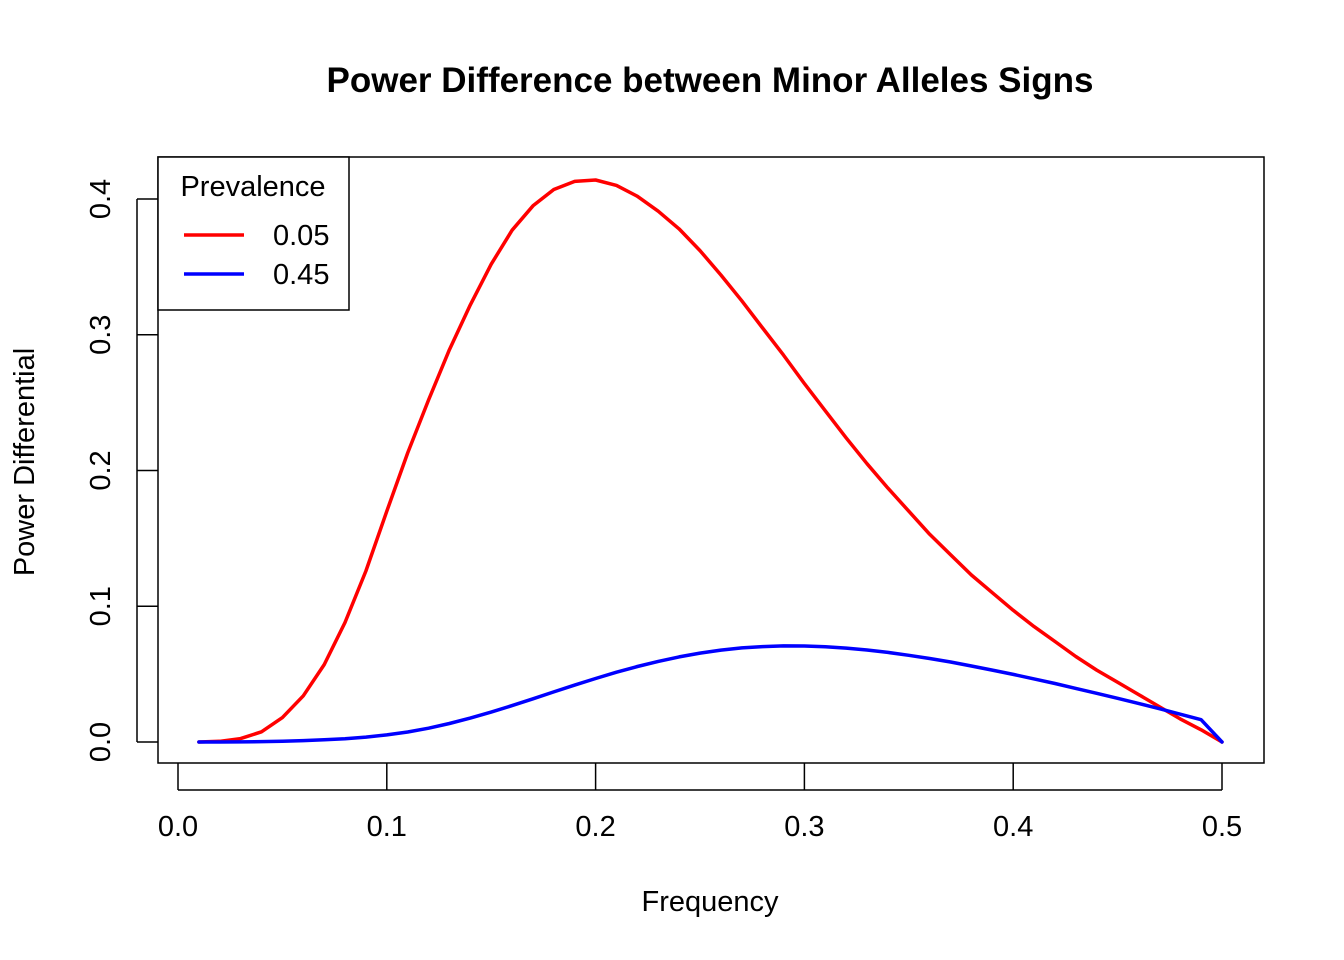 This screenshot has width=1344, height=960. I want to click on y-tick-label: 0.4, so click(101, 199).